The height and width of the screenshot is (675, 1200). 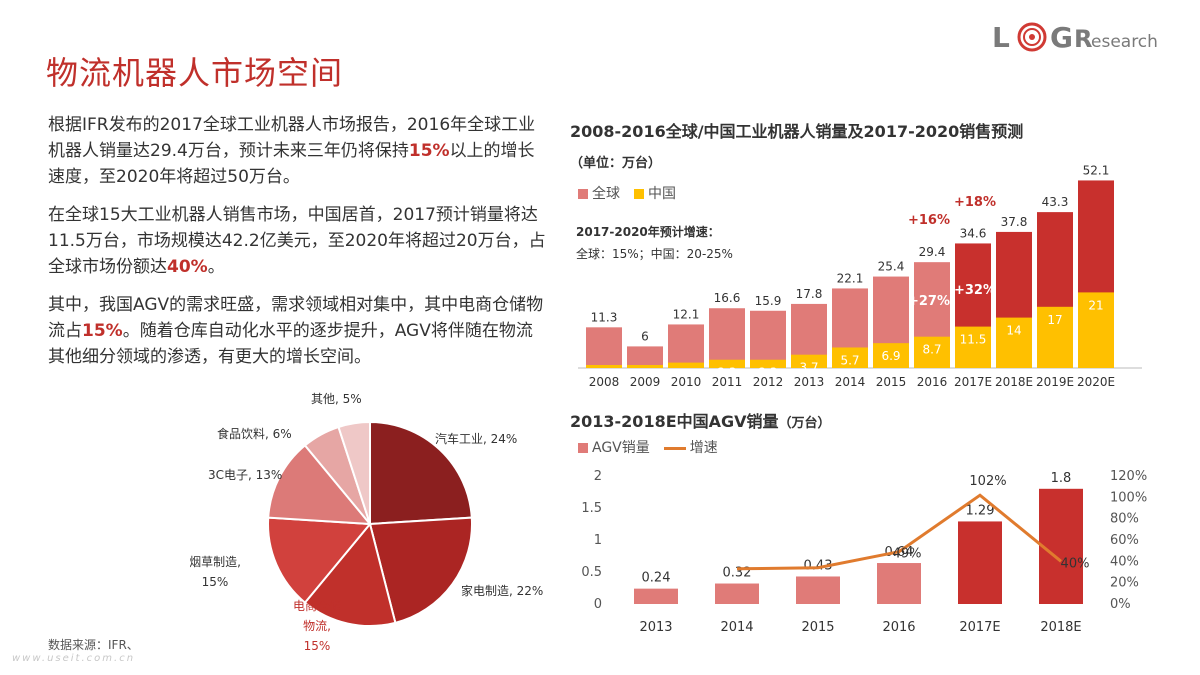 I want to click on y-left-tick-label: 0.5, so click(x=591, y=572).